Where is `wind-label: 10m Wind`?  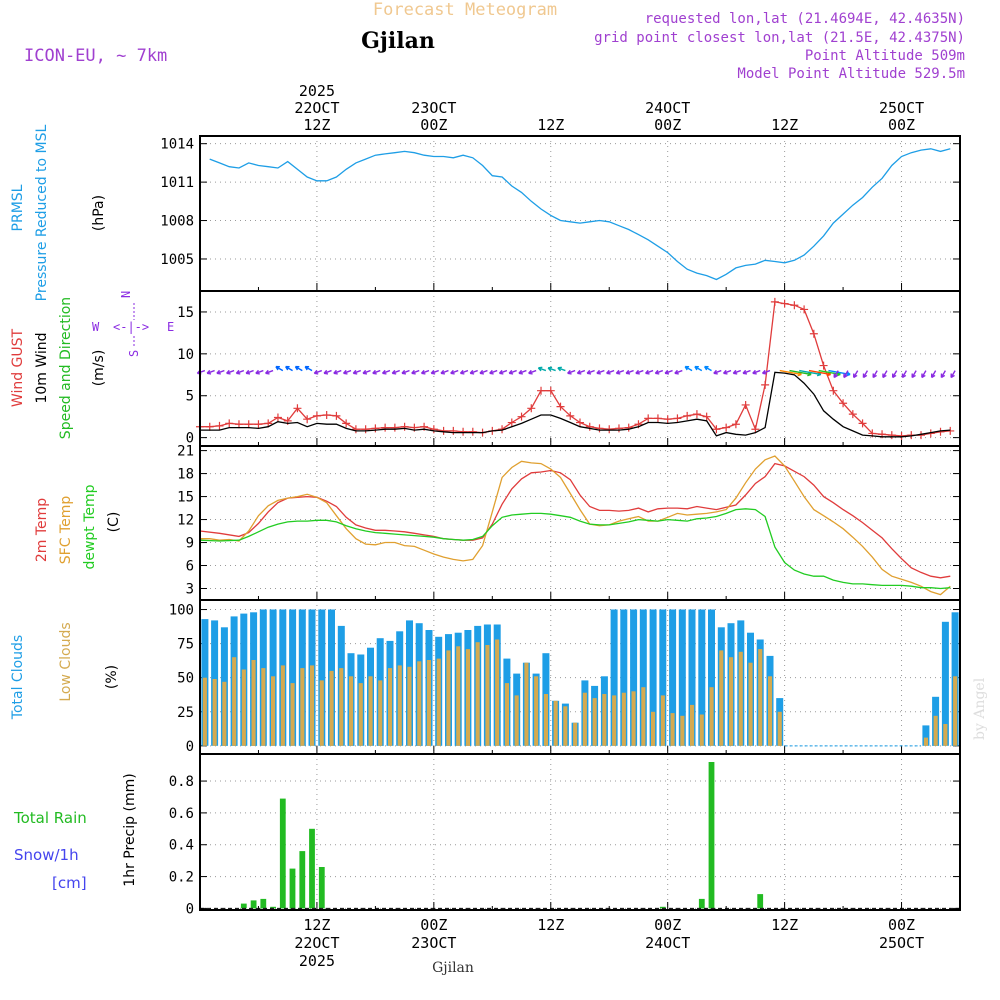
wind-label: 10m Wind is located at coordinates (42, 367).